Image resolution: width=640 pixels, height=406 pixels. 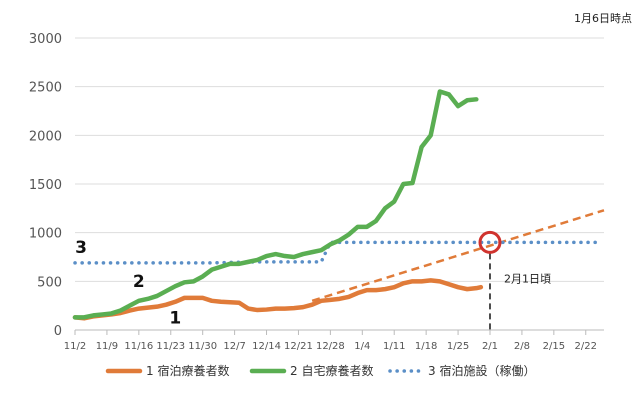 I want to click on x-tick-label: 2/22, so click(x=586, y=346).